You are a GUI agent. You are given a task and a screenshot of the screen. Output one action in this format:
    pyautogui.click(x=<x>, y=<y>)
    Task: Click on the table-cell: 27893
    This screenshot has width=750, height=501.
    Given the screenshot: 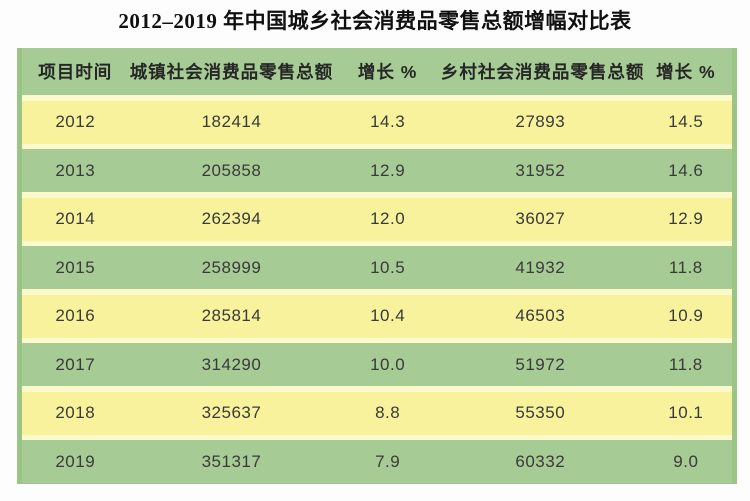 What is the action you would take?
    pyautogui.click(x=540, y=121)
    